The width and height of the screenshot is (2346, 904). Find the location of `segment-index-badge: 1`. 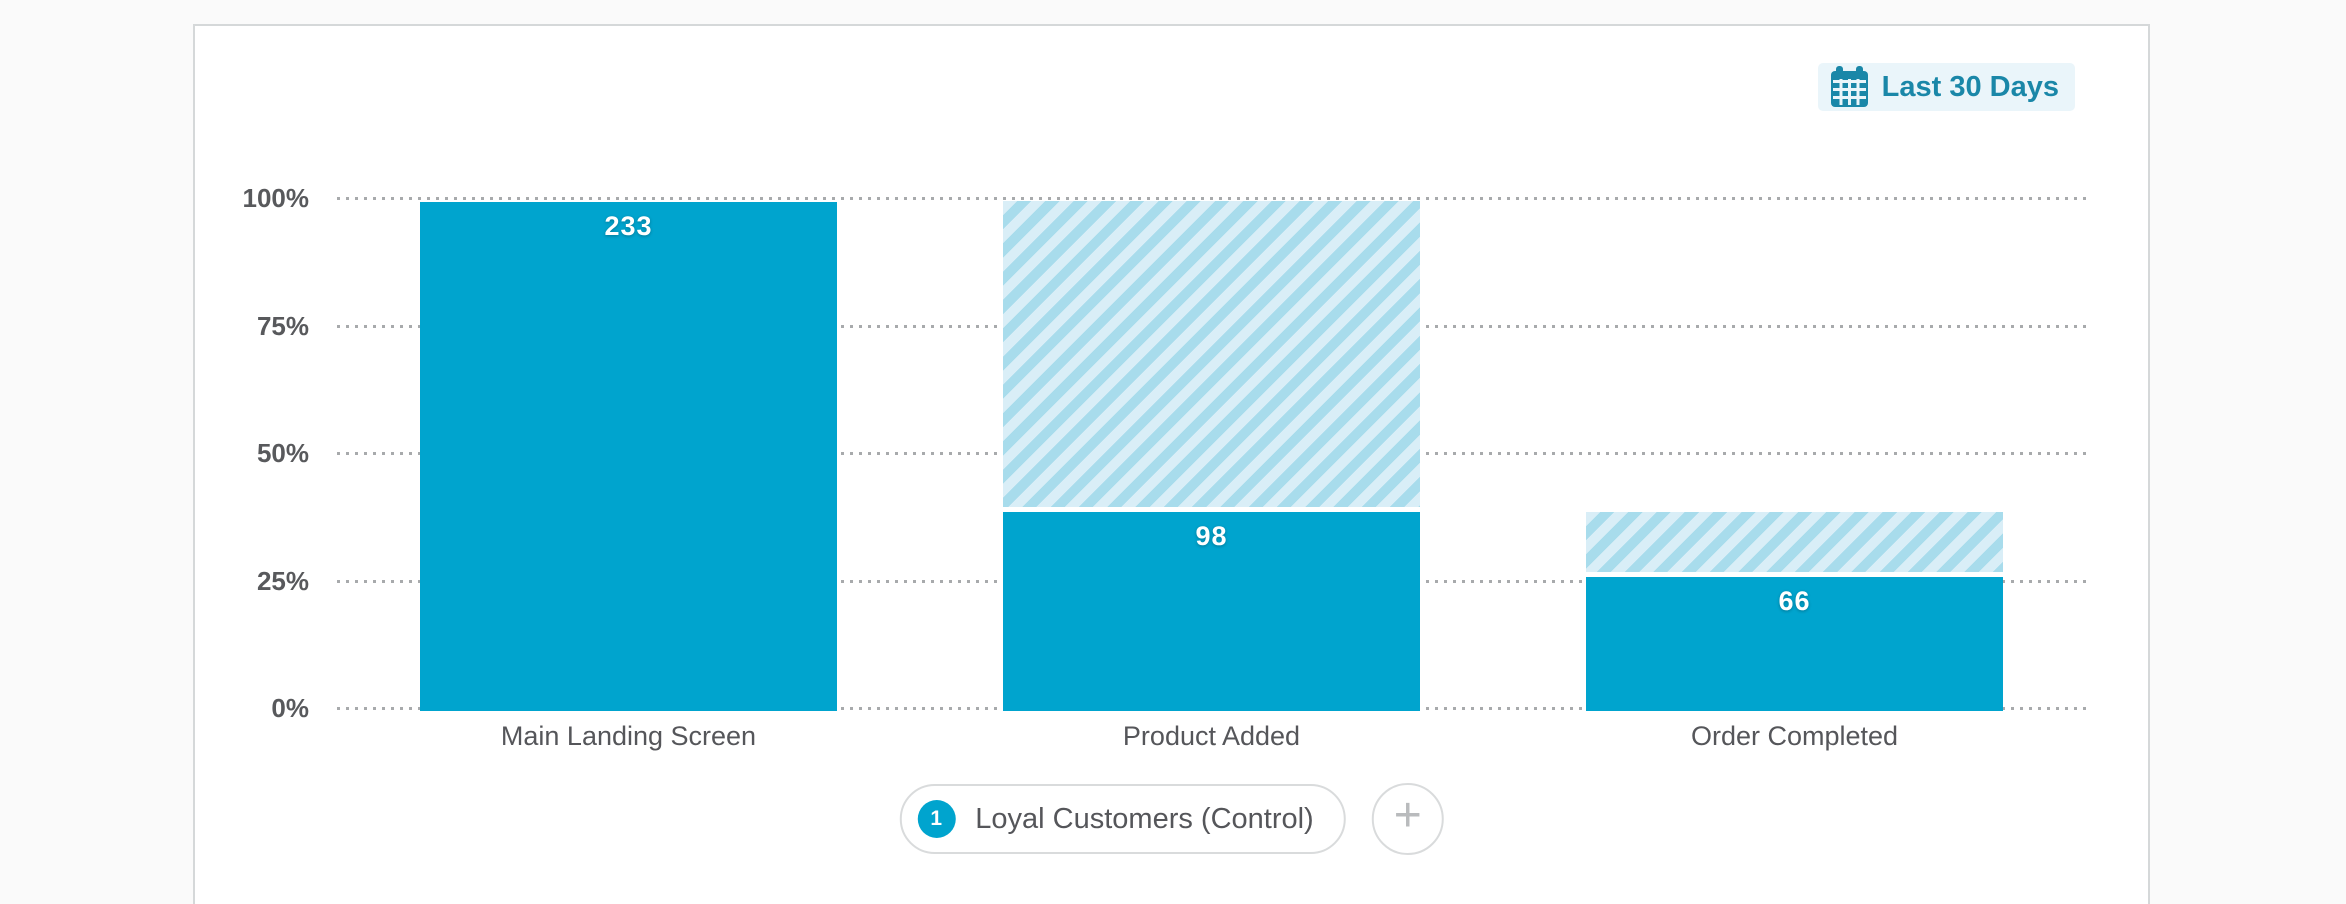

segment-index-badge: 1 is located at coordinates (936, 819).